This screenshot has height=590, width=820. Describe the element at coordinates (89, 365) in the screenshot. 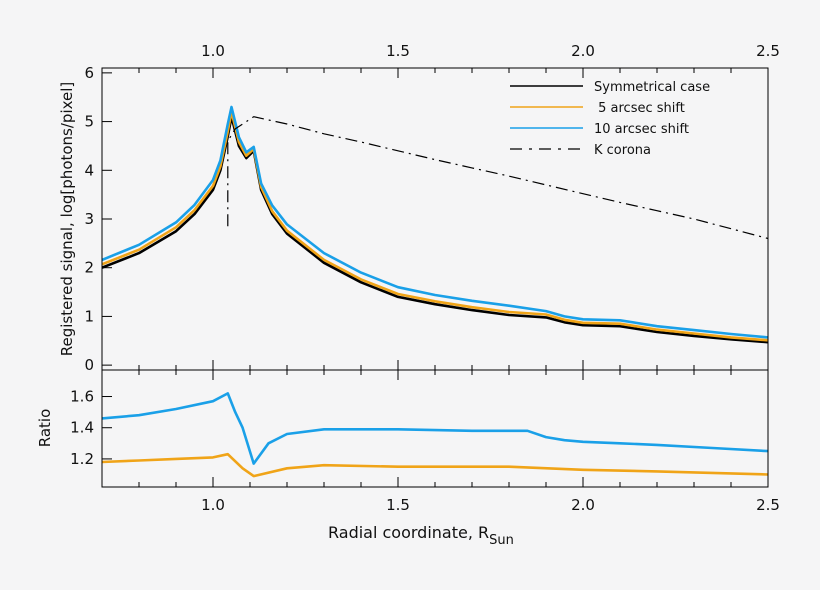

I see `top-y-tick-label: 0` at that location.